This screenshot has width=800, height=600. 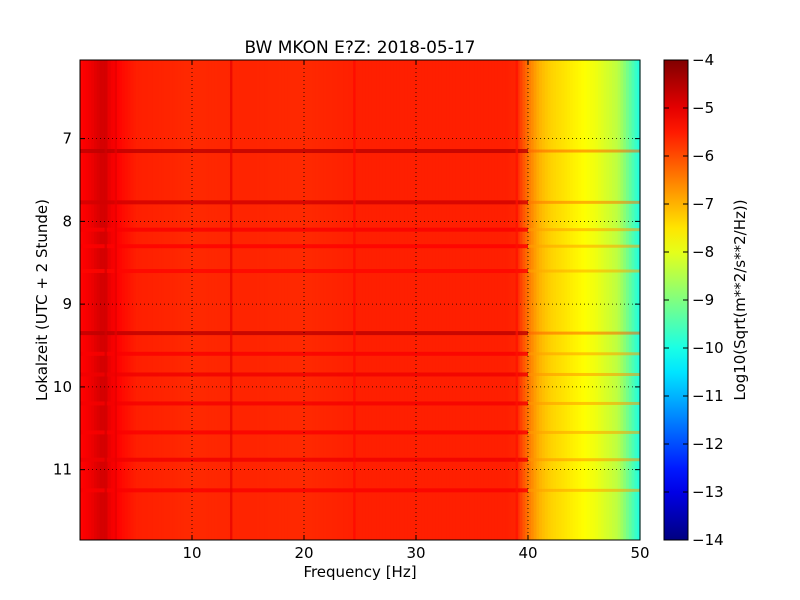 What do you see at coordinates (703, 156) in the screenshot?
I see `colorbar-tick-label: −6` at bounding box center [703, 156].